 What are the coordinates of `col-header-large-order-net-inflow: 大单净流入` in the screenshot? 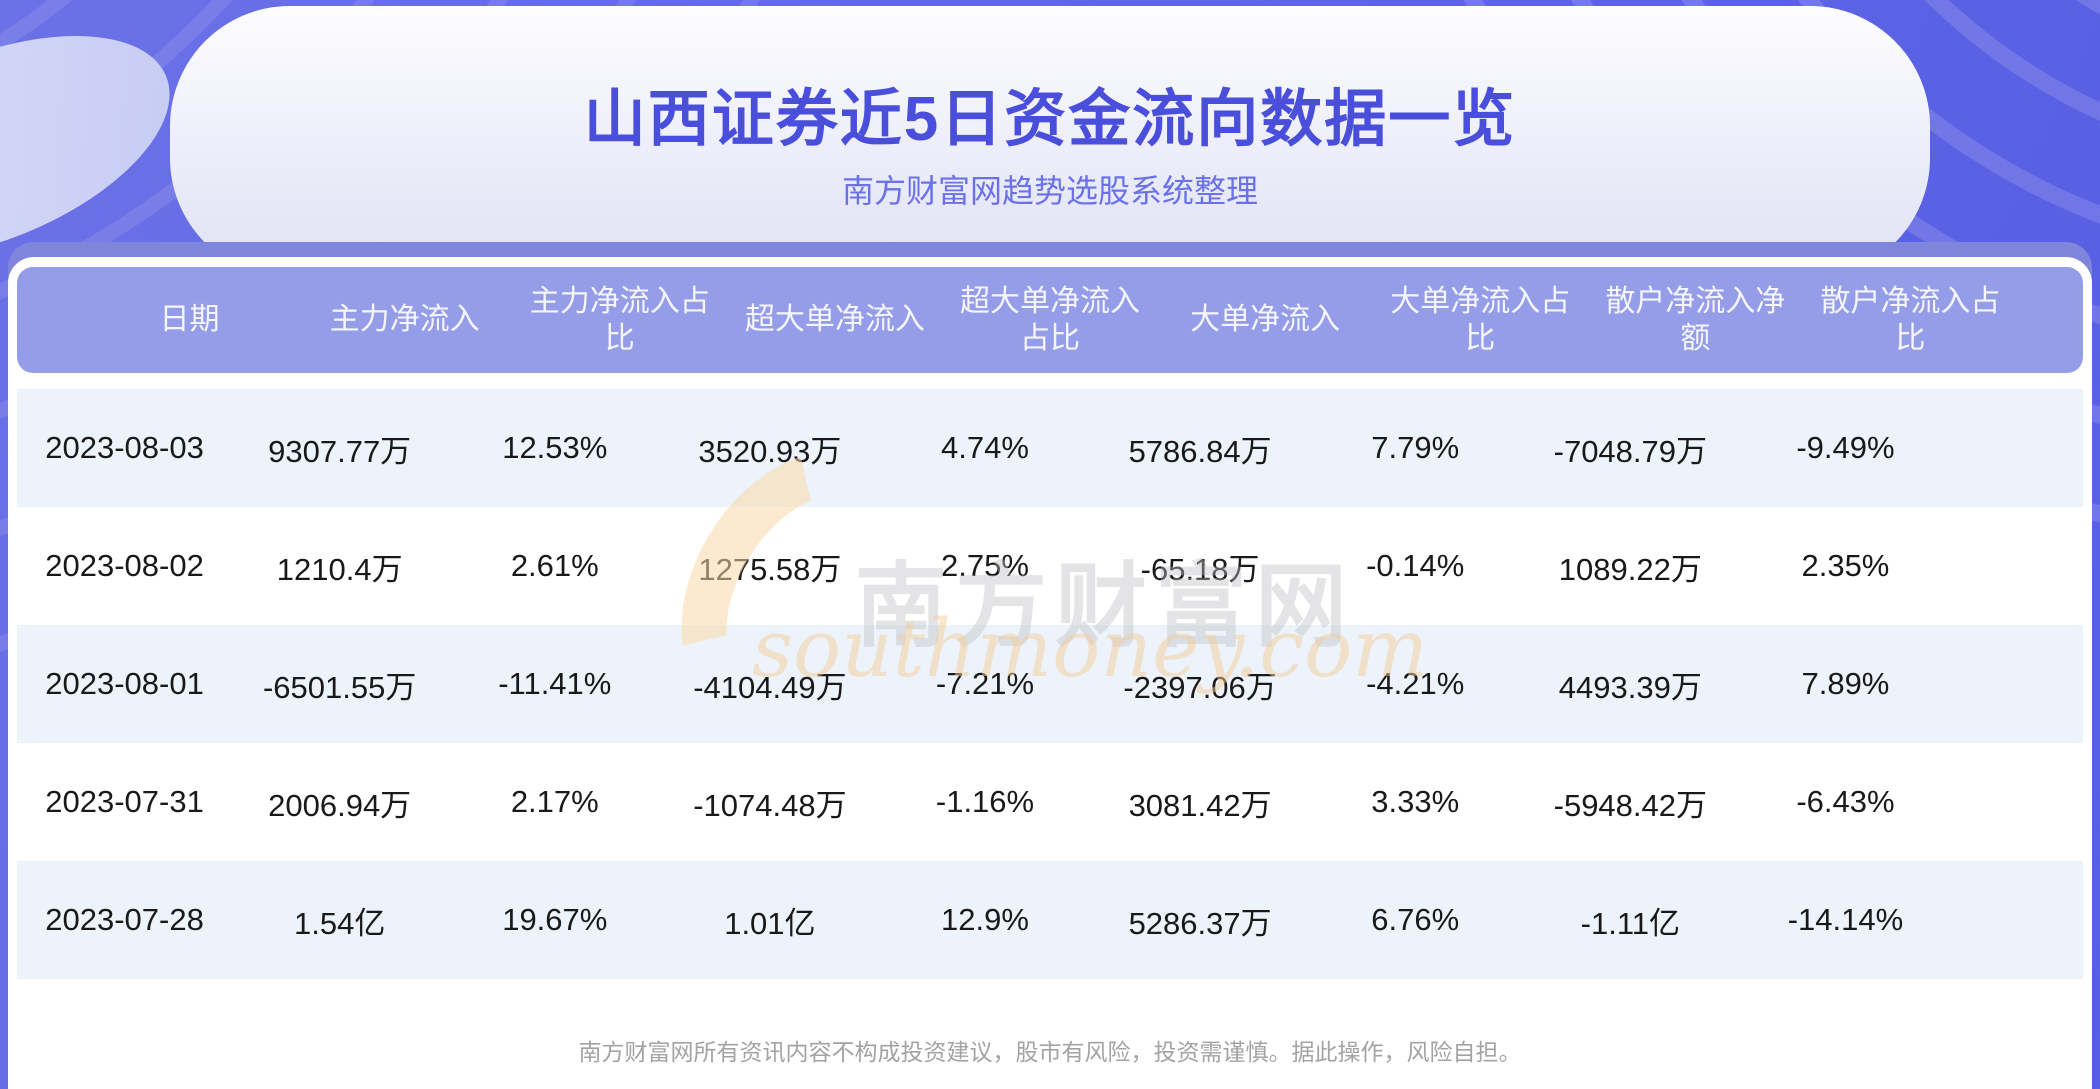 It's located at (1265, 320).